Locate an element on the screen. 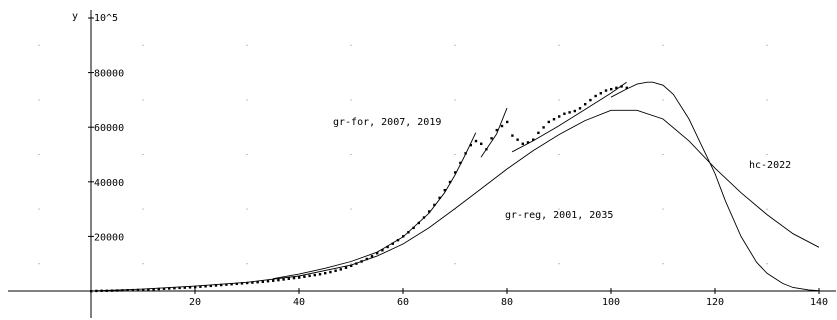 The height and width of the screenshot is (320, 837). y-tick-labels: 20000 40000 60000 80000 is located at coordinates (106, 130).